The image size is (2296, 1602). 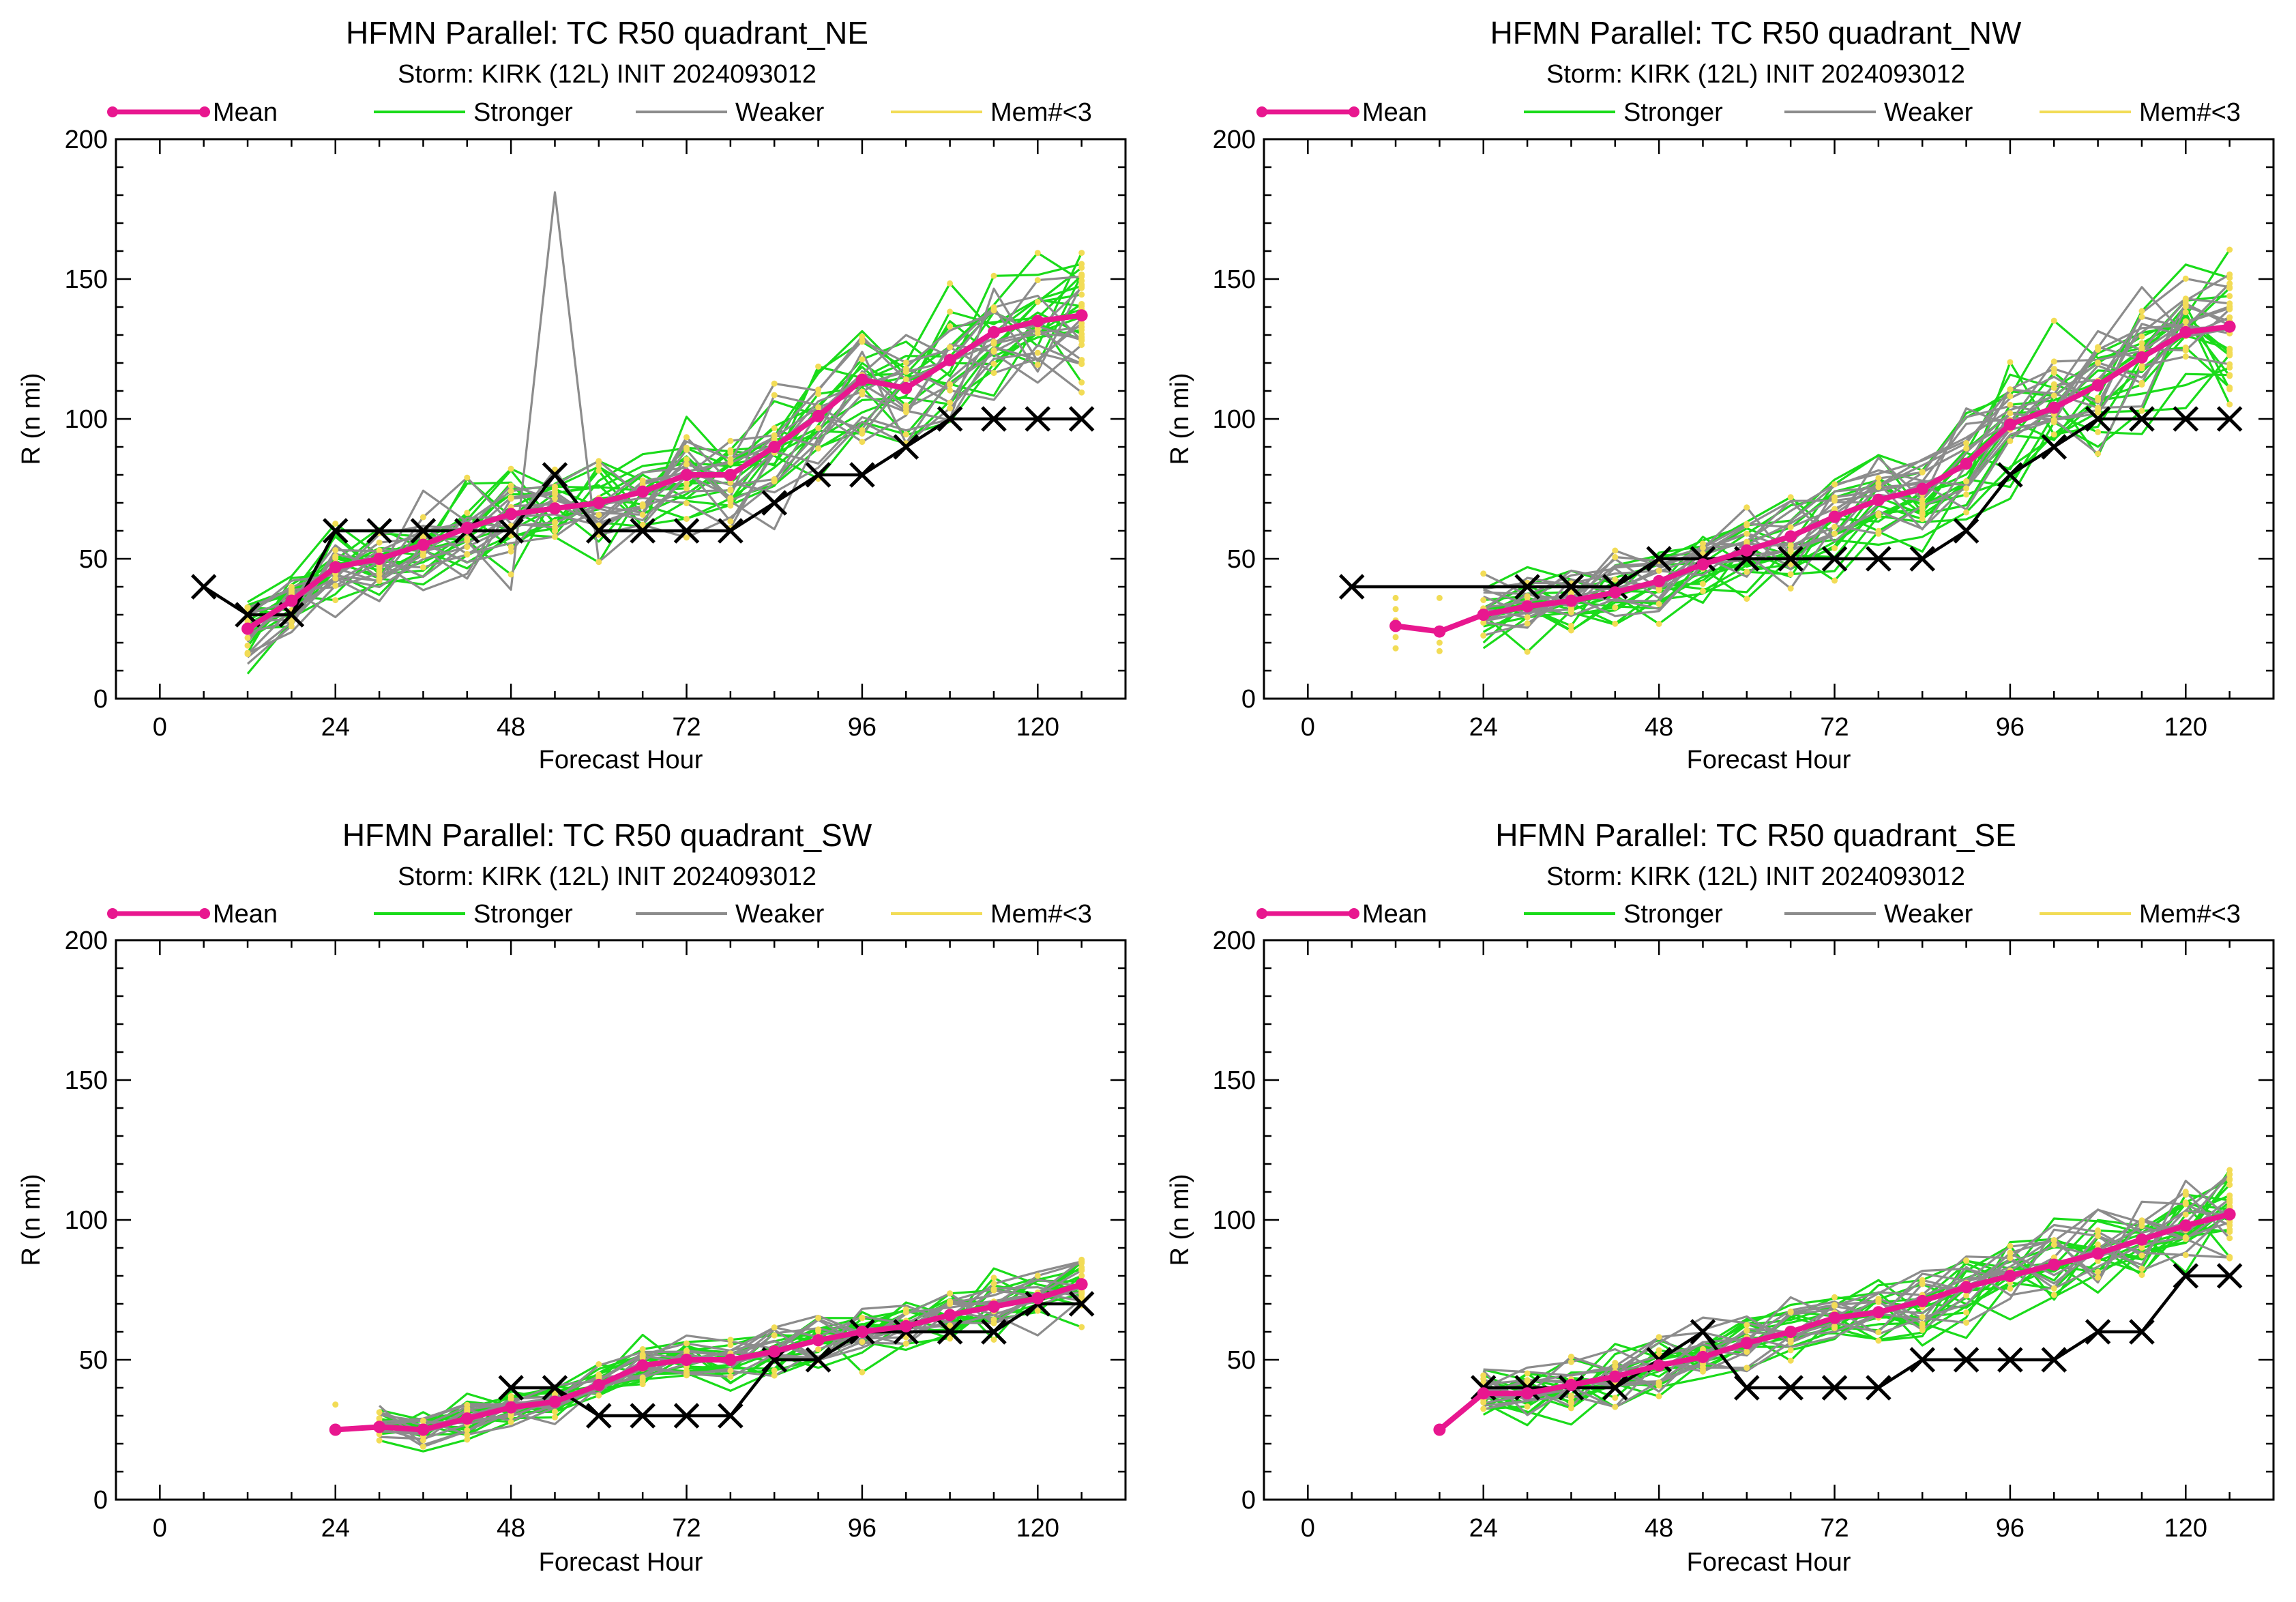 I want to click on y-tick-label: 0, so click(x=1248, y=1500).